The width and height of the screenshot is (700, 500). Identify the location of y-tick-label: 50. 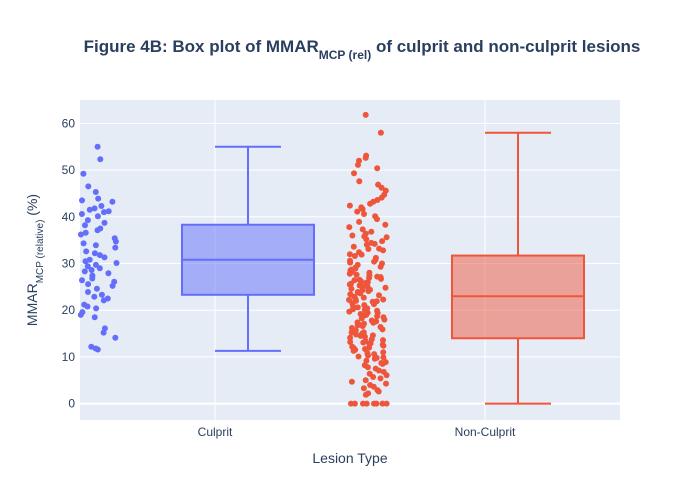
(69, 170).